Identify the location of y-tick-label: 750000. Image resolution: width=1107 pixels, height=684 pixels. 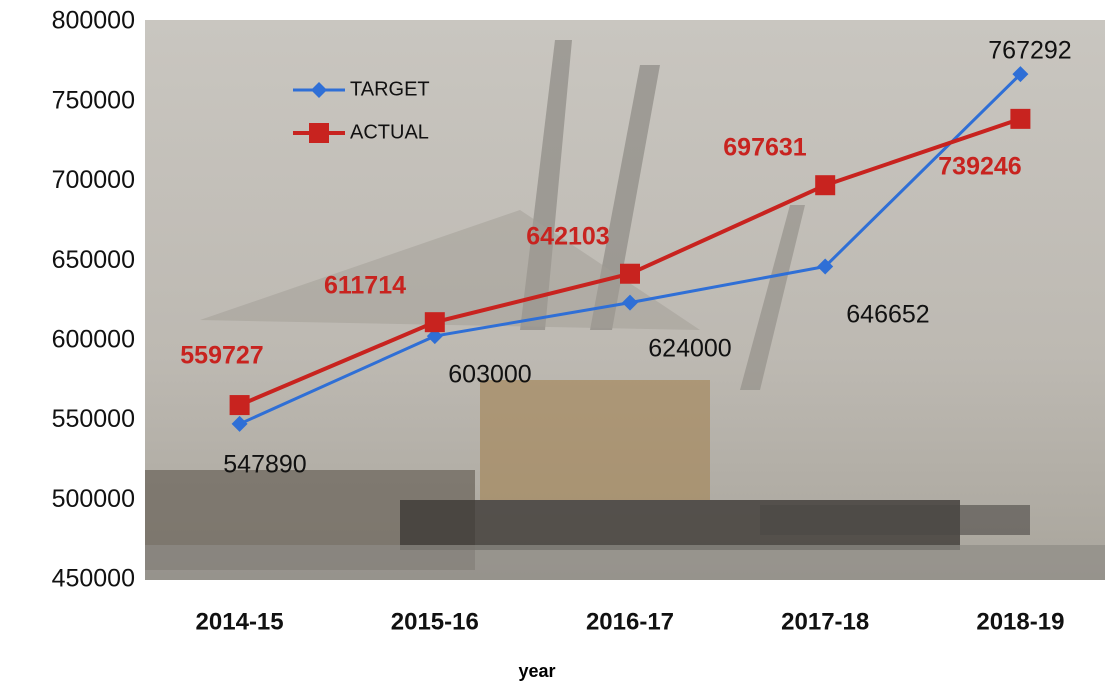
(93, 100).